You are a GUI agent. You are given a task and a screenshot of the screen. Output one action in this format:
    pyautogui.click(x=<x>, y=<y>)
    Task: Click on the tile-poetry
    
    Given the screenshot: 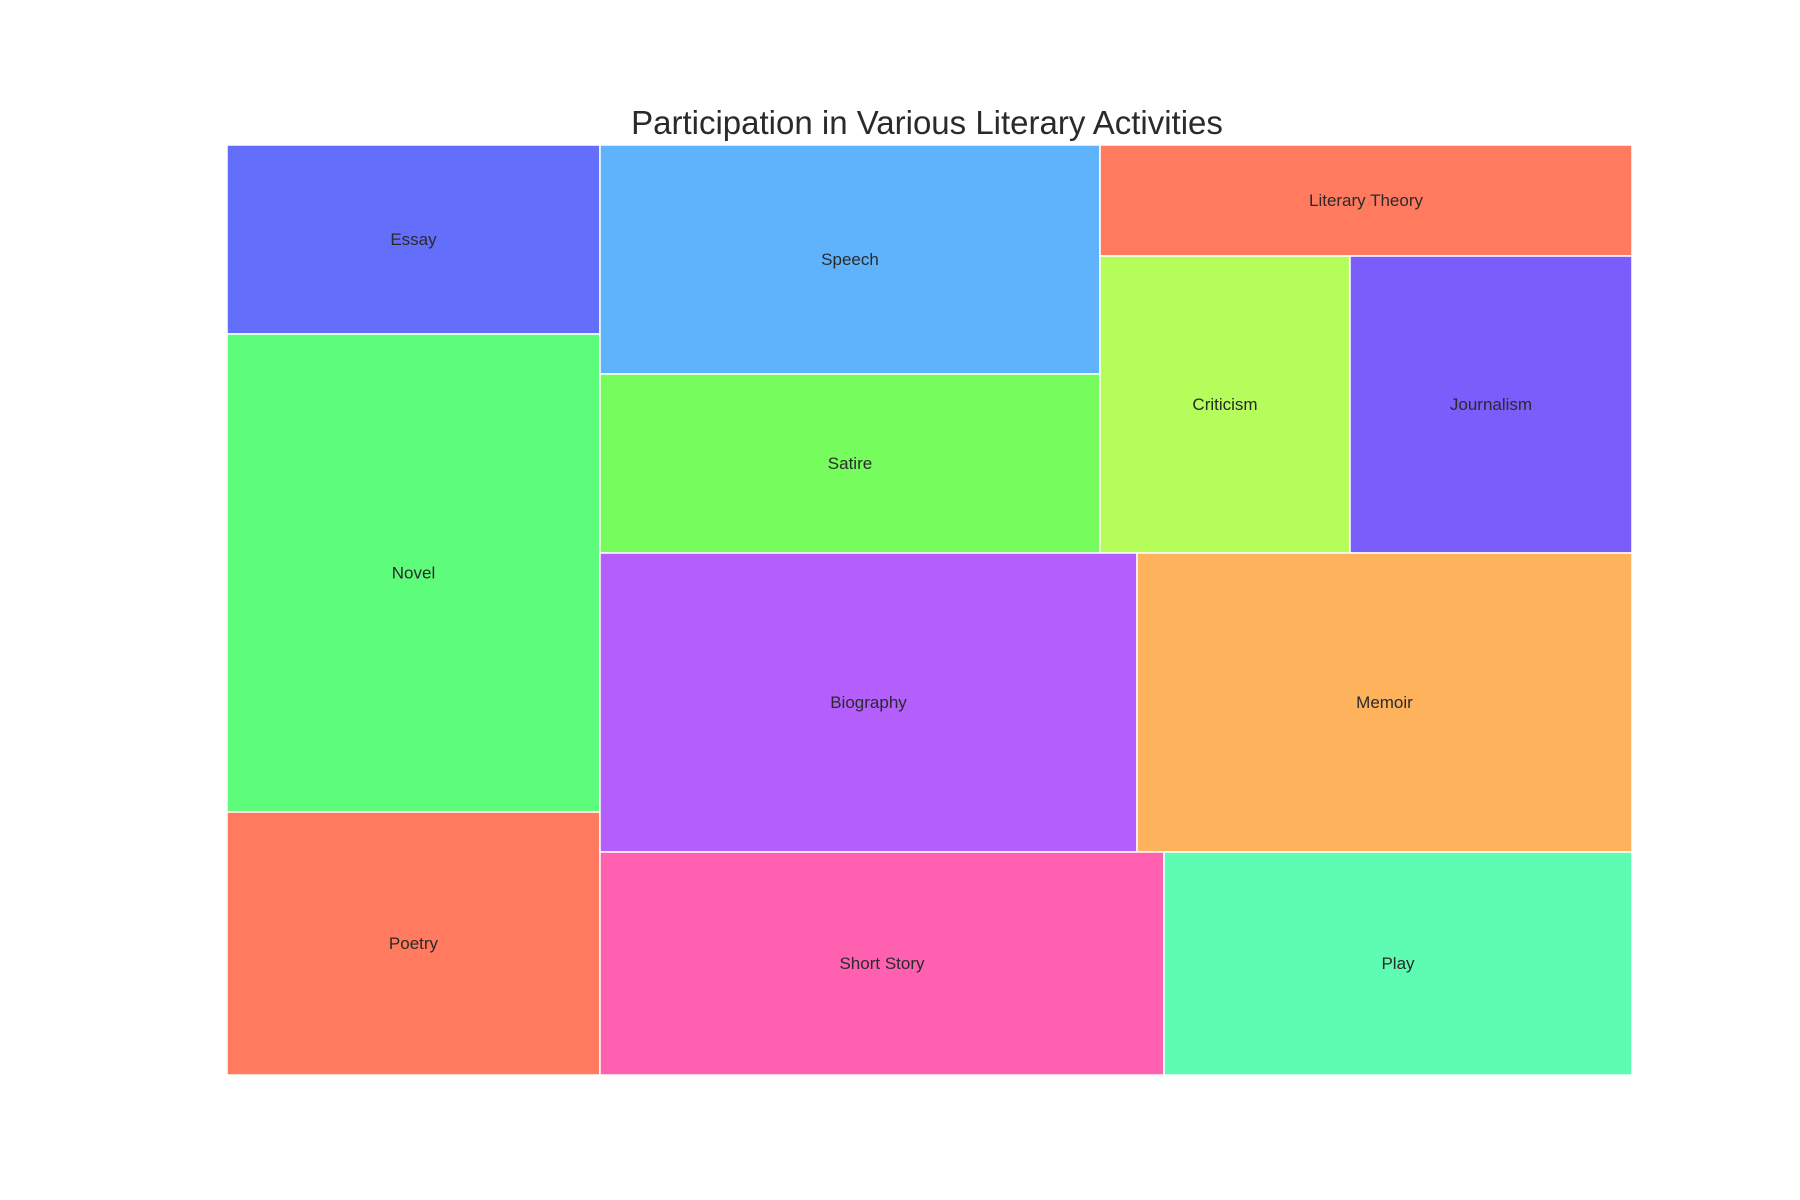 What is the action you would take?
    pyautogui.click(x=413, y=943)
    